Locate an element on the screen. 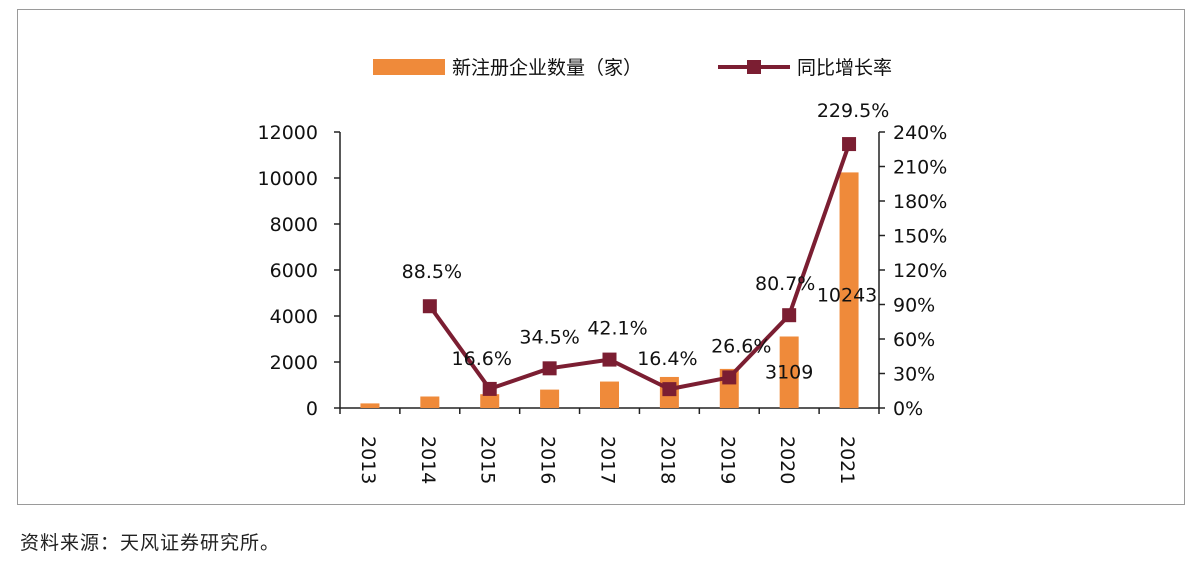 The width and height of the screenshot is (1203, 567). legend-label-bars: 新注册企业数量（家） is located at coordinates (547, 68).